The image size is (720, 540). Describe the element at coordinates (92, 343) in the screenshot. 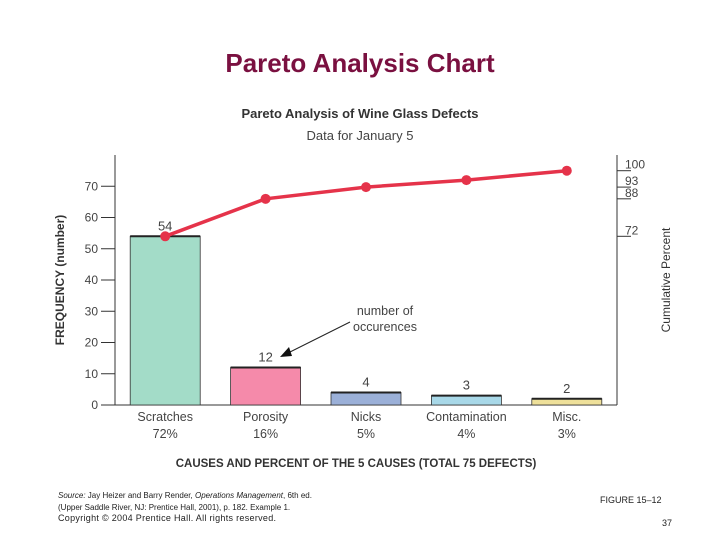

I see `y-tick-label: 20` at that location.